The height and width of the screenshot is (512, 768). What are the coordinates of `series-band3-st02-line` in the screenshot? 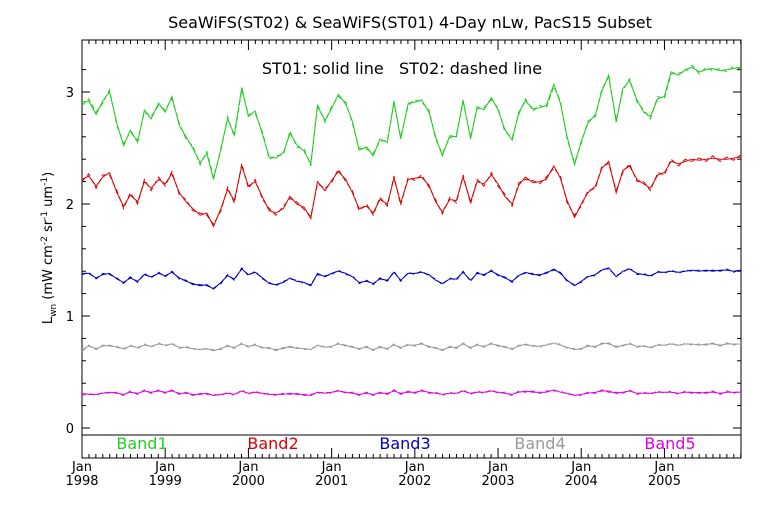 It's located at (411, 277).